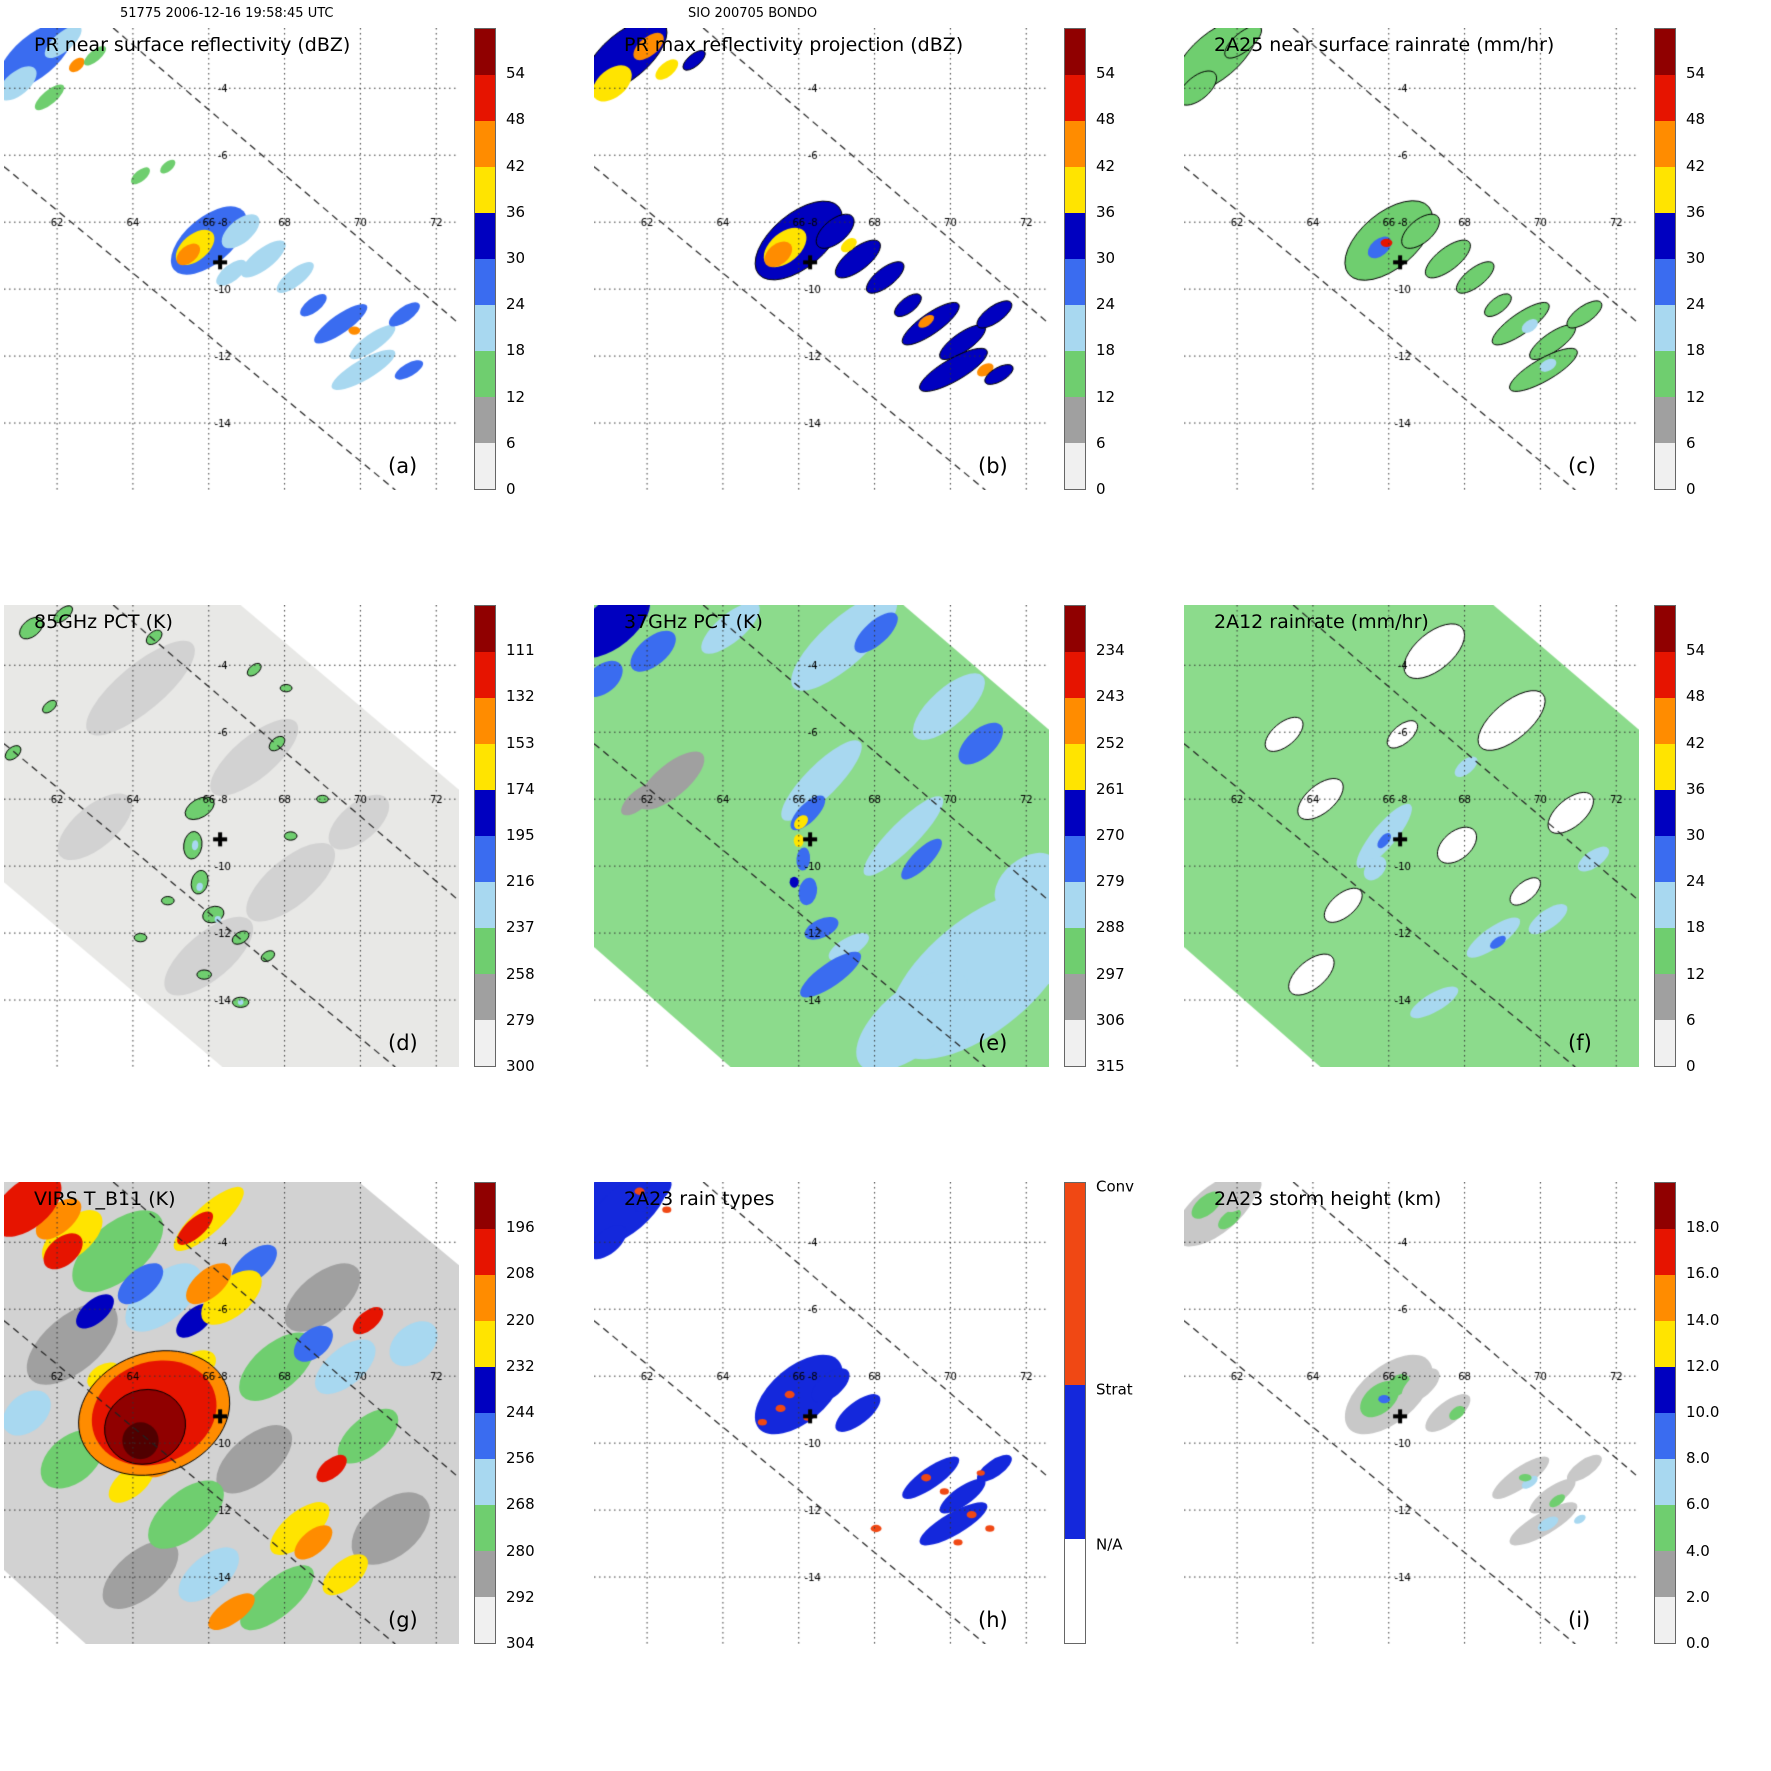  I want to click on panel-title: 2A23 storm height (km), so click(1328, 1199).